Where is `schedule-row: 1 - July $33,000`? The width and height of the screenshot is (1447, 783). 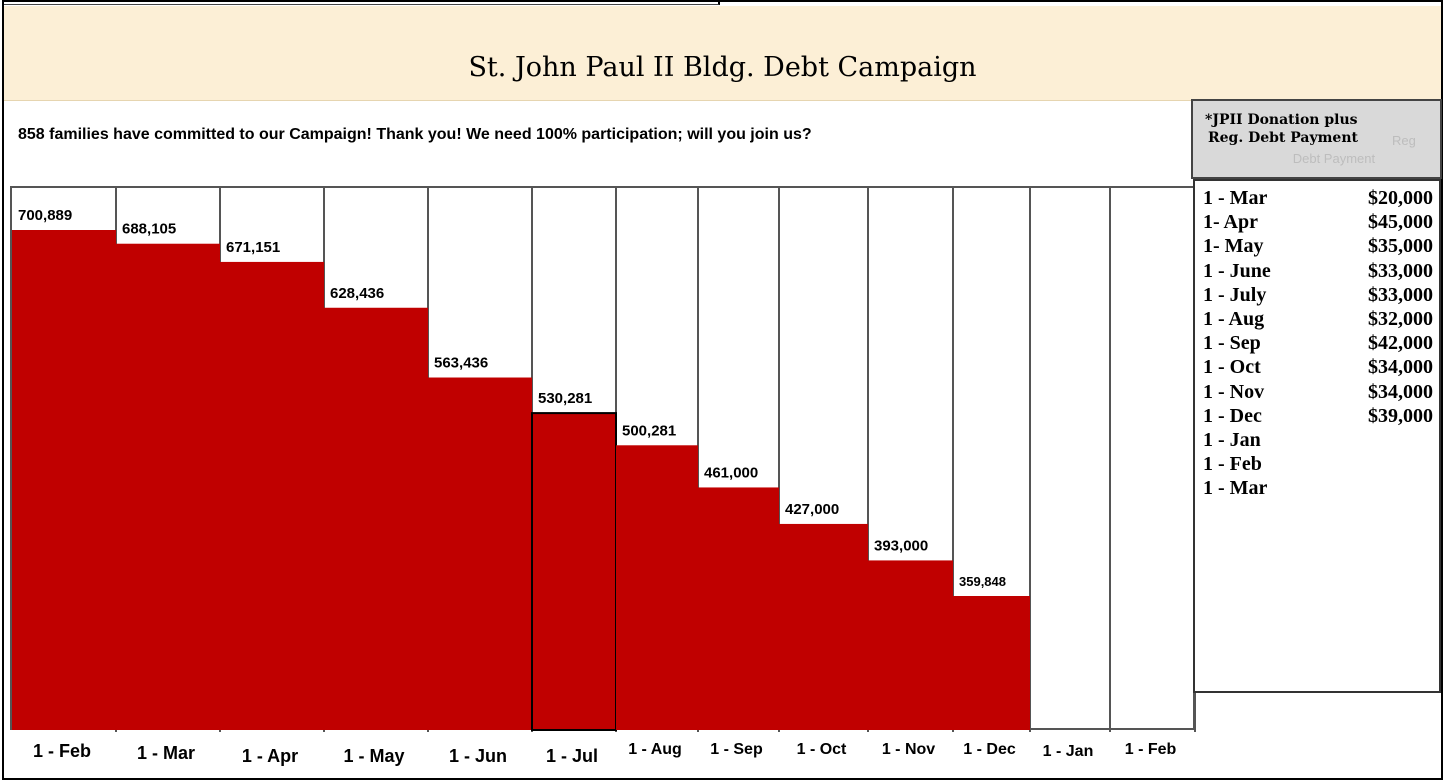 schedule-row: 1 - July $33,000 is located at coordinates (1320, 296).